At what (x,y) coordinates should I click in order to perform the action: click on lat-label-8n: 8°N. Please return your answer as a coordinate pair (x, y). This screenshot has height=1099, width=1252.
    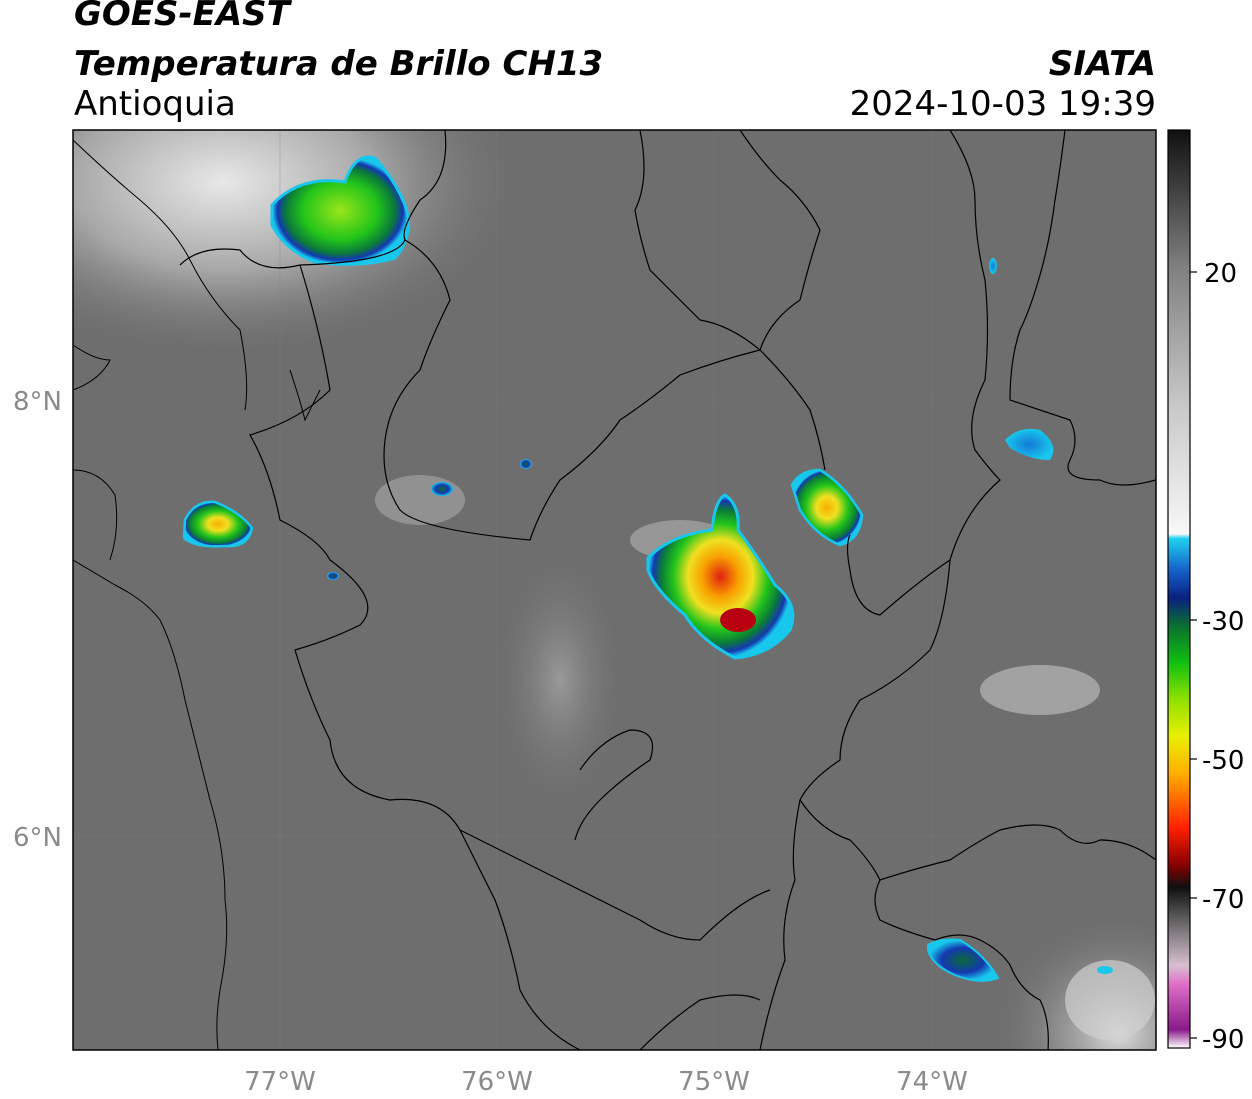
    Looking at the image, I should click on (37, 402).